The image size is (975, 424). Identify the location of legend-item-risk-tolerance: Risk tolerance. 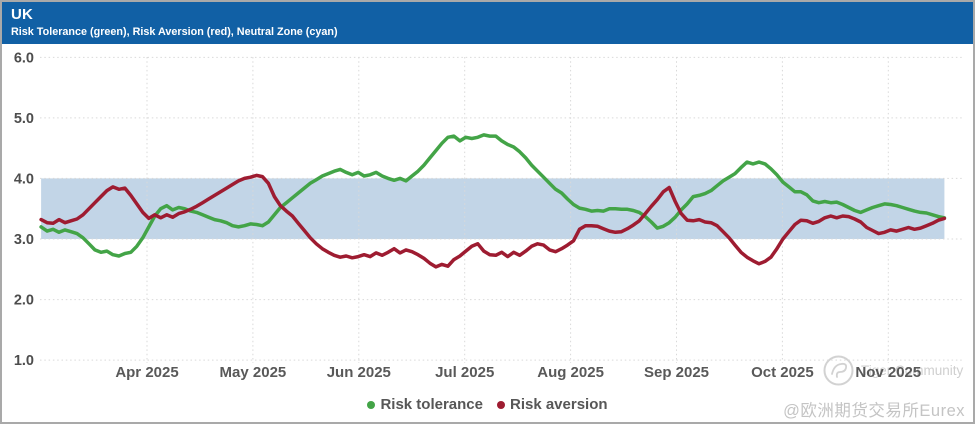
(425, 404).